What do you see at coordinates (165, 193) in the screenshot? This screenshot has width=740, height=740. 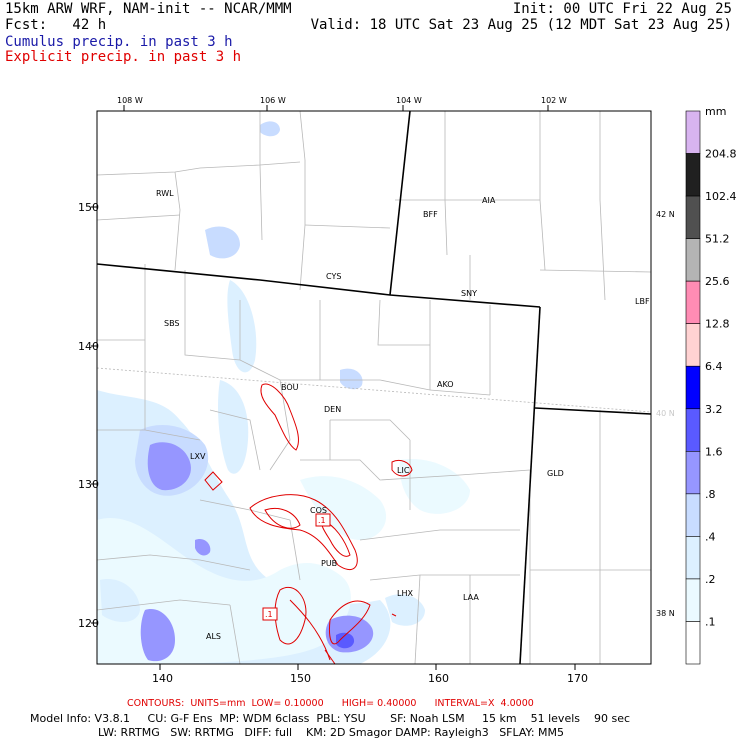 I see `station-rwl: RWL` at bounding box center [165, 193].